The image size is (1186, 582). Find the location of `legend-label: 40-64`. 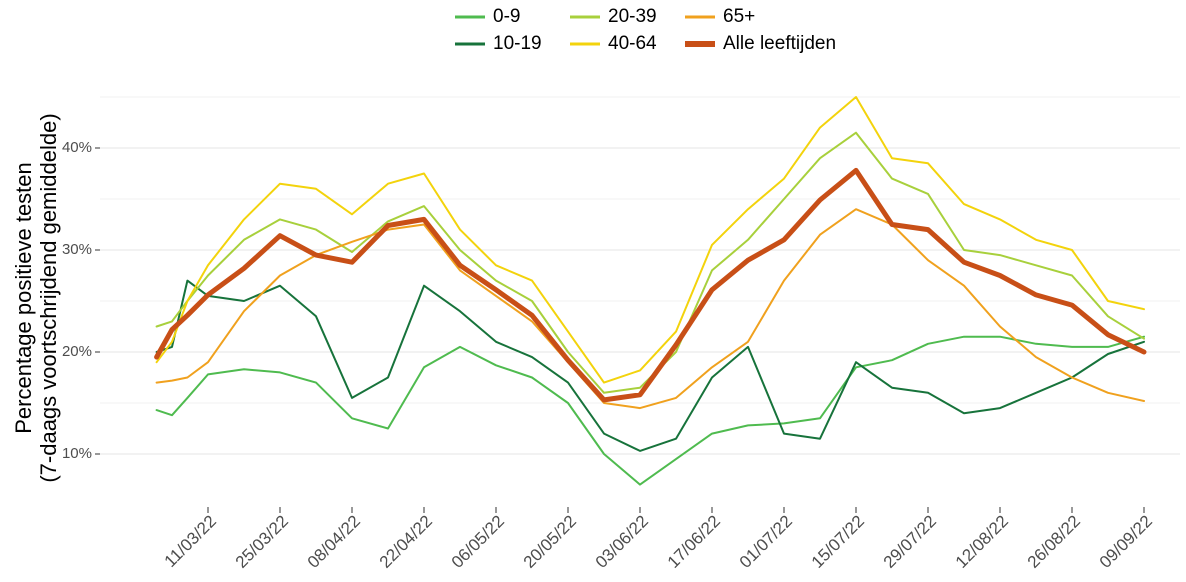

legend-label: 40-64 is located at coordinates (632, 43).